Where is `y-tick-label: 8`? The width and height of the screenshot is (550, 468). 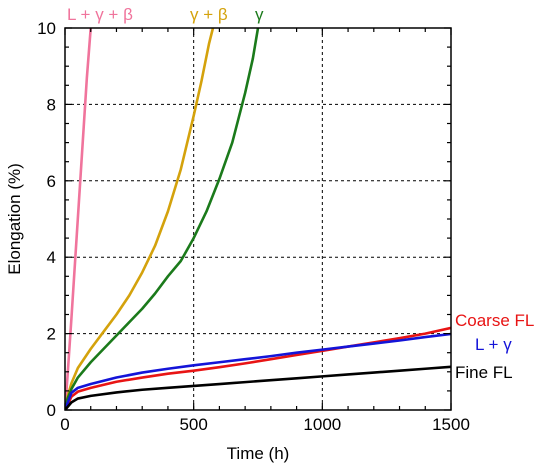 y-tick-label: 8 is located at coordinates (51, 104).